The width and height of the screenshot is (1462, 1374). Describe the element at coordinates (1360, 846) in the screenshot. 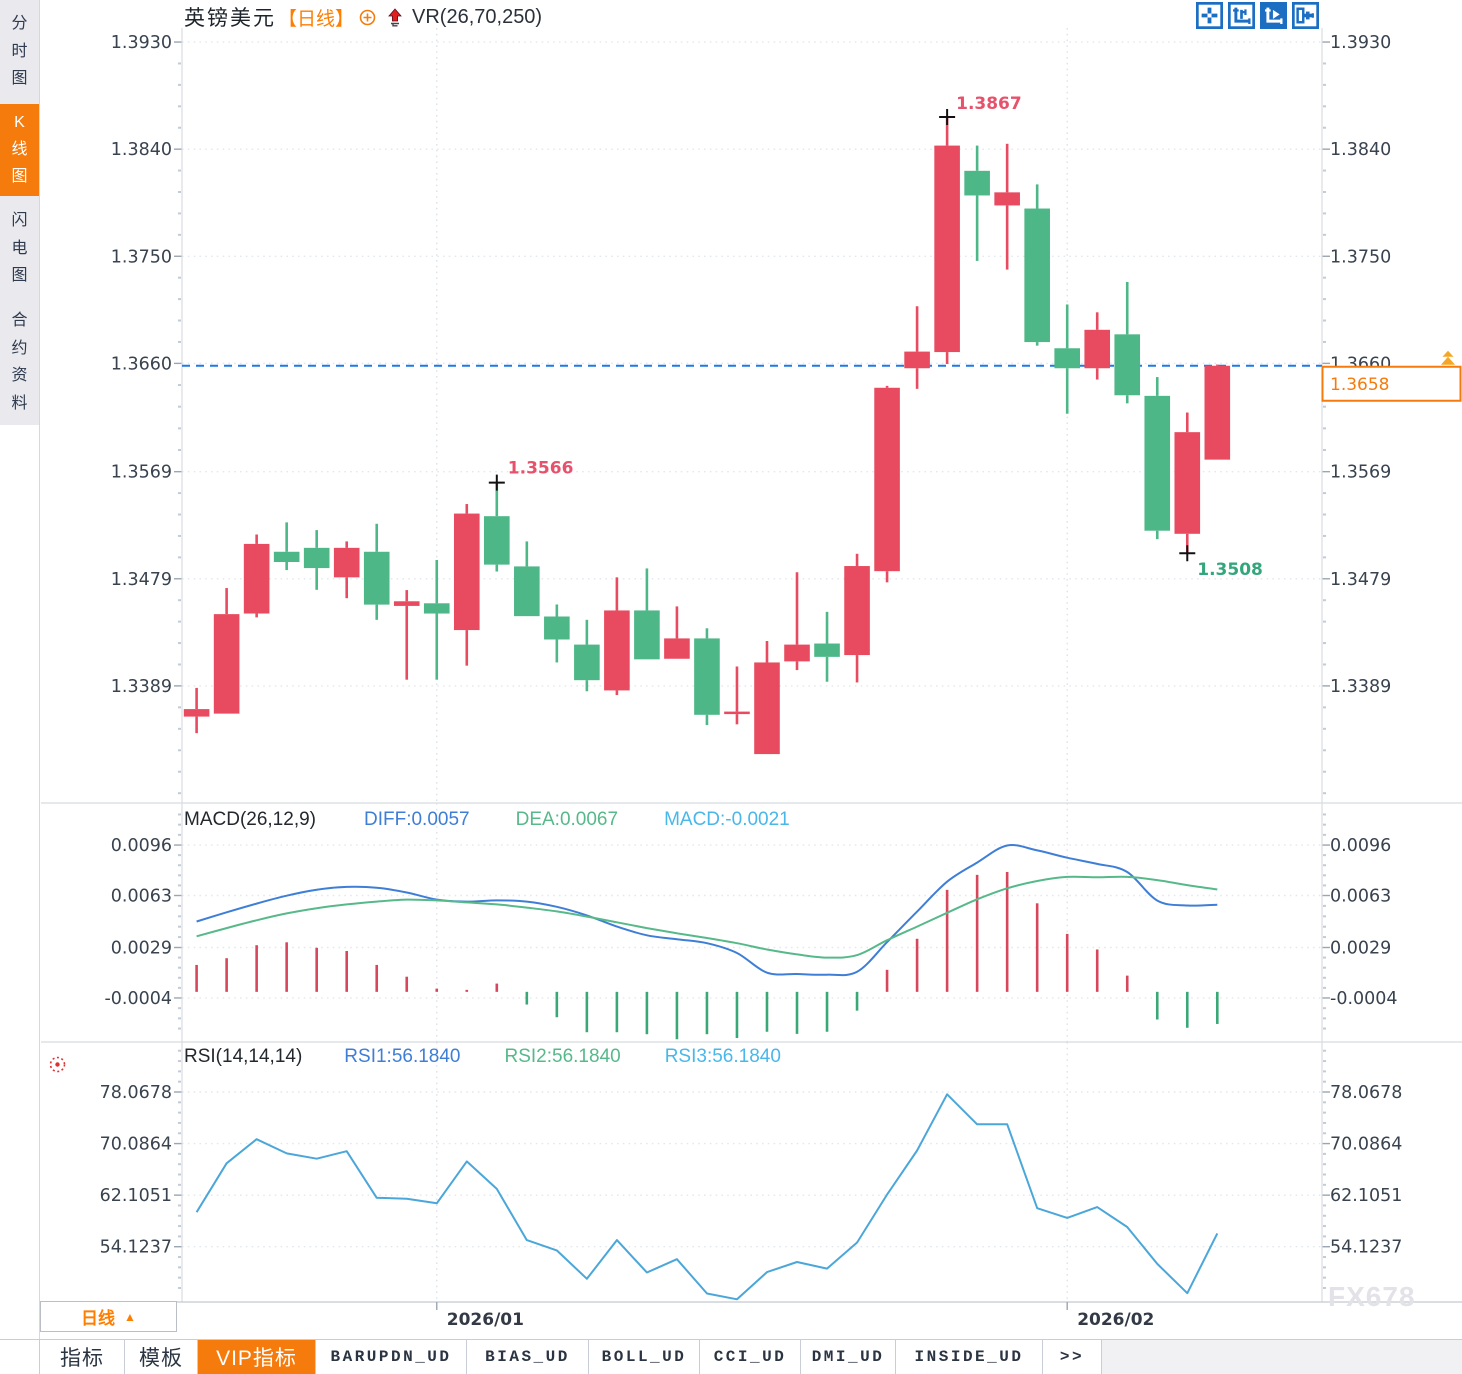

I see `macd-y-label-right: 0.0096` at that location.